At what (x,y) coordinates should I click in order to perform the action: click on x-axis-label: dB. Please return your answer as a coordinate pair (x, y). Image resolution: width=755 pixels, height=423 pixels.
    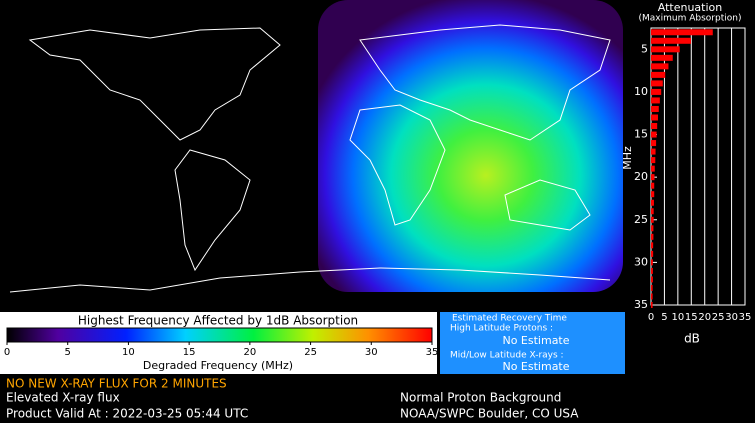
    Looking at the image, I should click on (692, 339).